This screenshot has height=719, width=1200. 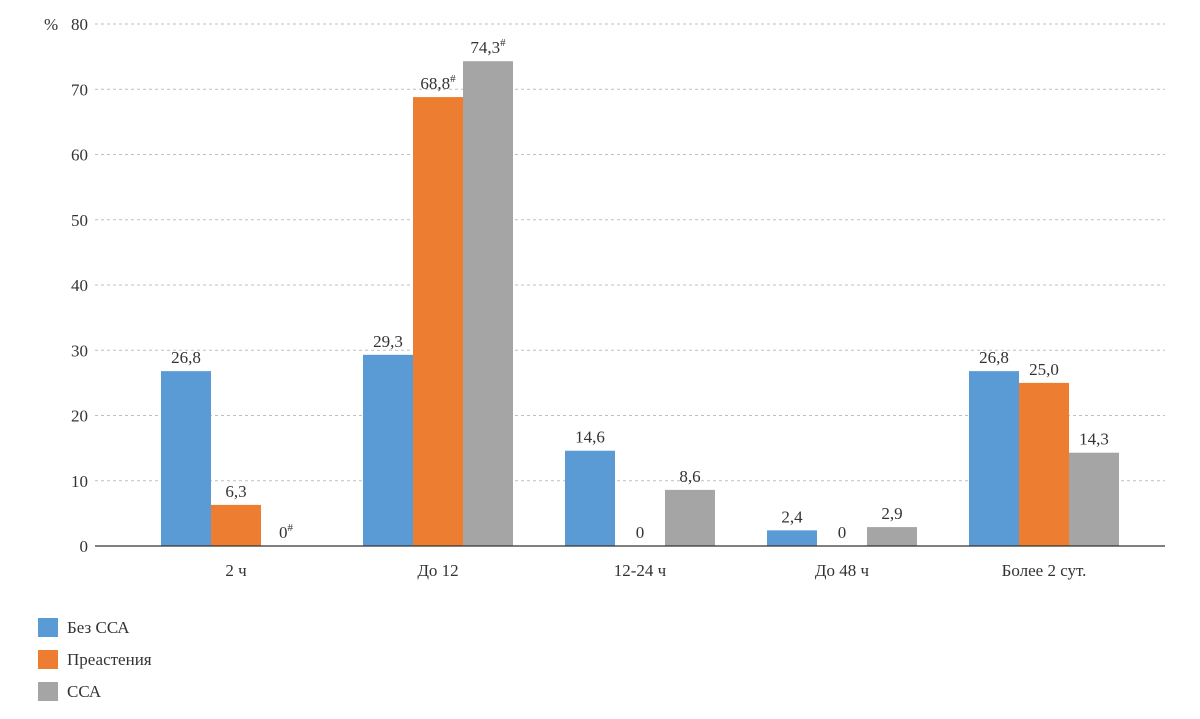 What do you see at coordinates (79, 89) in the screenshot?
I see `y-tick-label: 70` at bounding box center [79, 89].